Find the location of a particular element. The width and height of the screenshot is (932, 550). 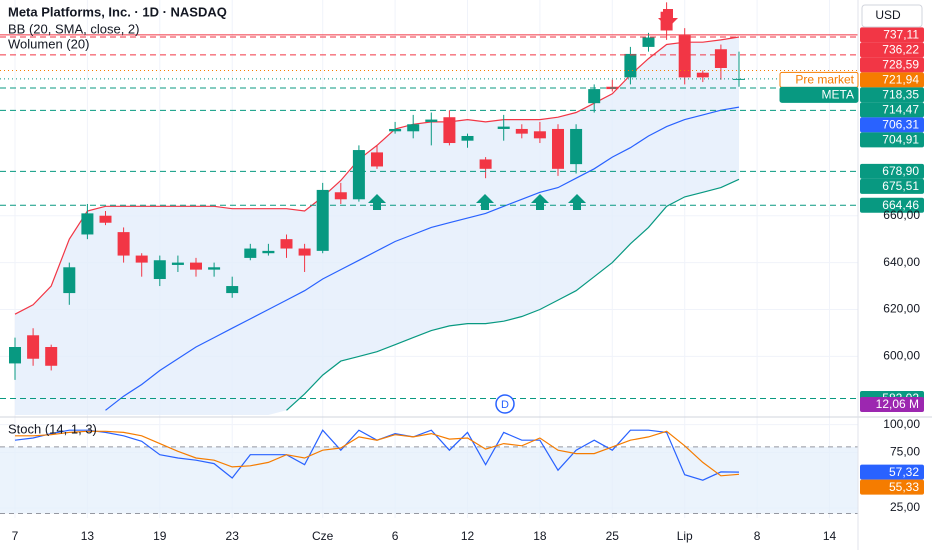

currency: USD is located at coordinates (888, 15).